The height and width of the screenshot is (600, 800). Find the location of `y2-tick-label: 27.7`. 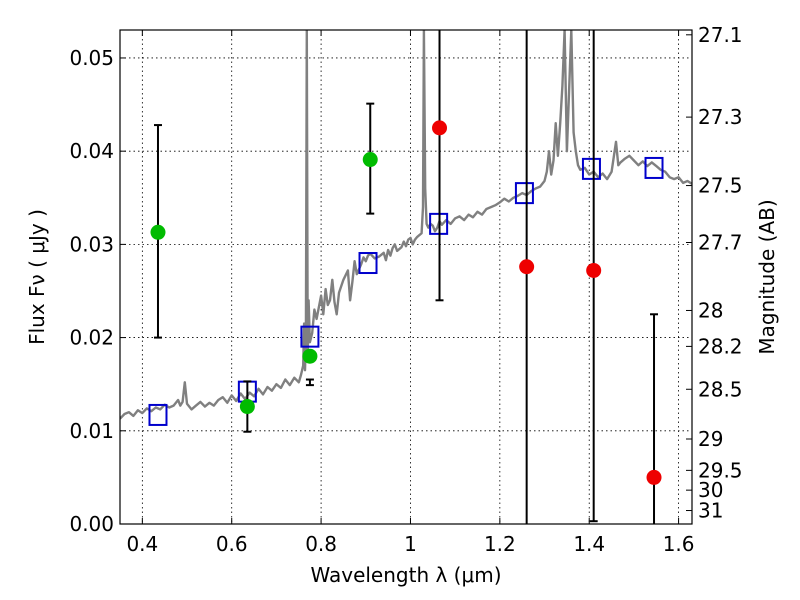

y2-tick-label: 27.7 is located at coordinates (720, 243).